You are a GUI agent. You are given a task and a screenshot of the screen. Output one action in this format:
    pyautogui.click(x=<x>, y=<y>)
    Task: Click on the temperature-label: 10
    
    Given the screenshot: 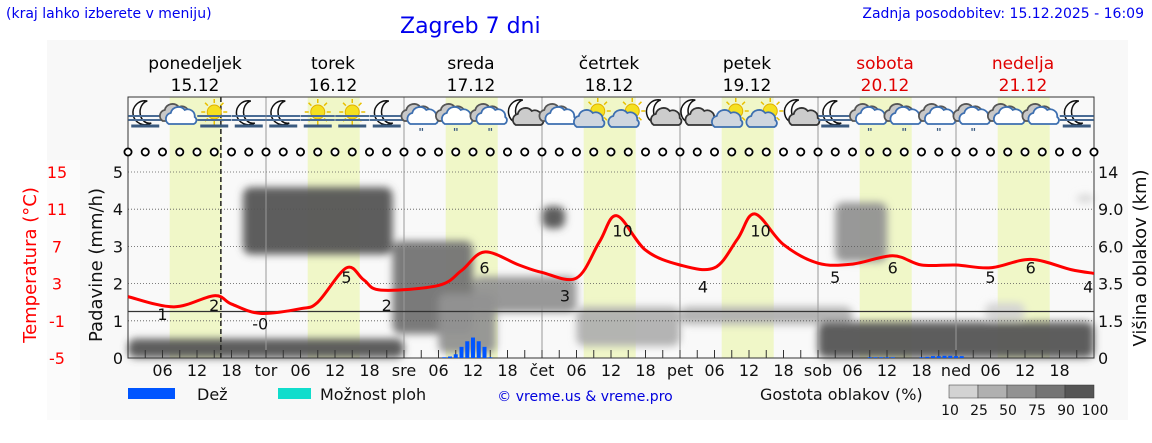 What is the action you would take?
    pyautogui.click(x=760, y=231)
    